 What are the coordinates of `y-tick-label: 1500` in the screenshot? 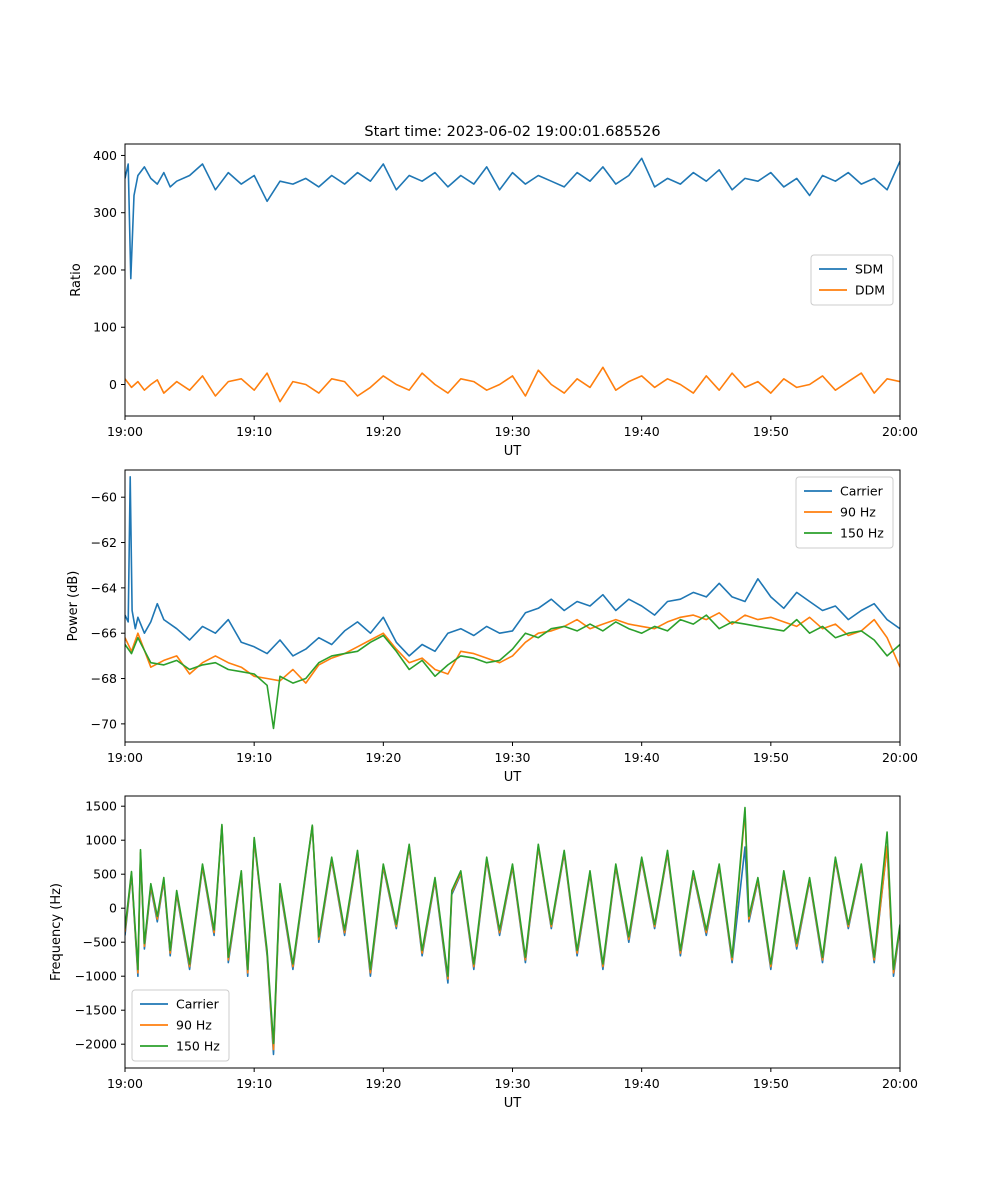 It's located at (101, 806).